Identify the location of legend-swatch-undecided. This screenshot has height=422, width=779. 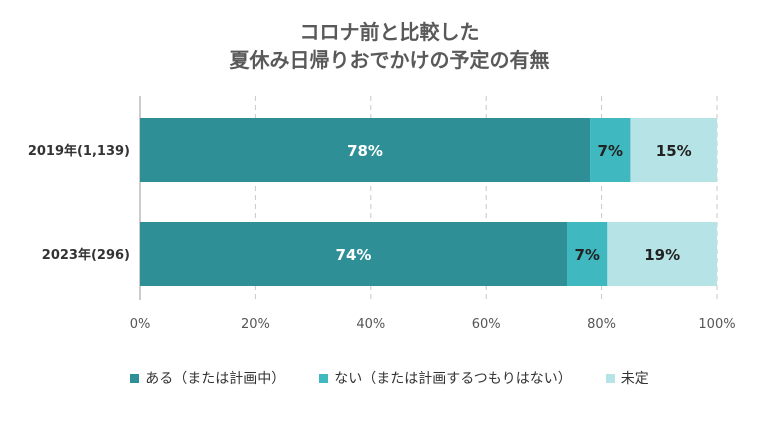
(610, 378).